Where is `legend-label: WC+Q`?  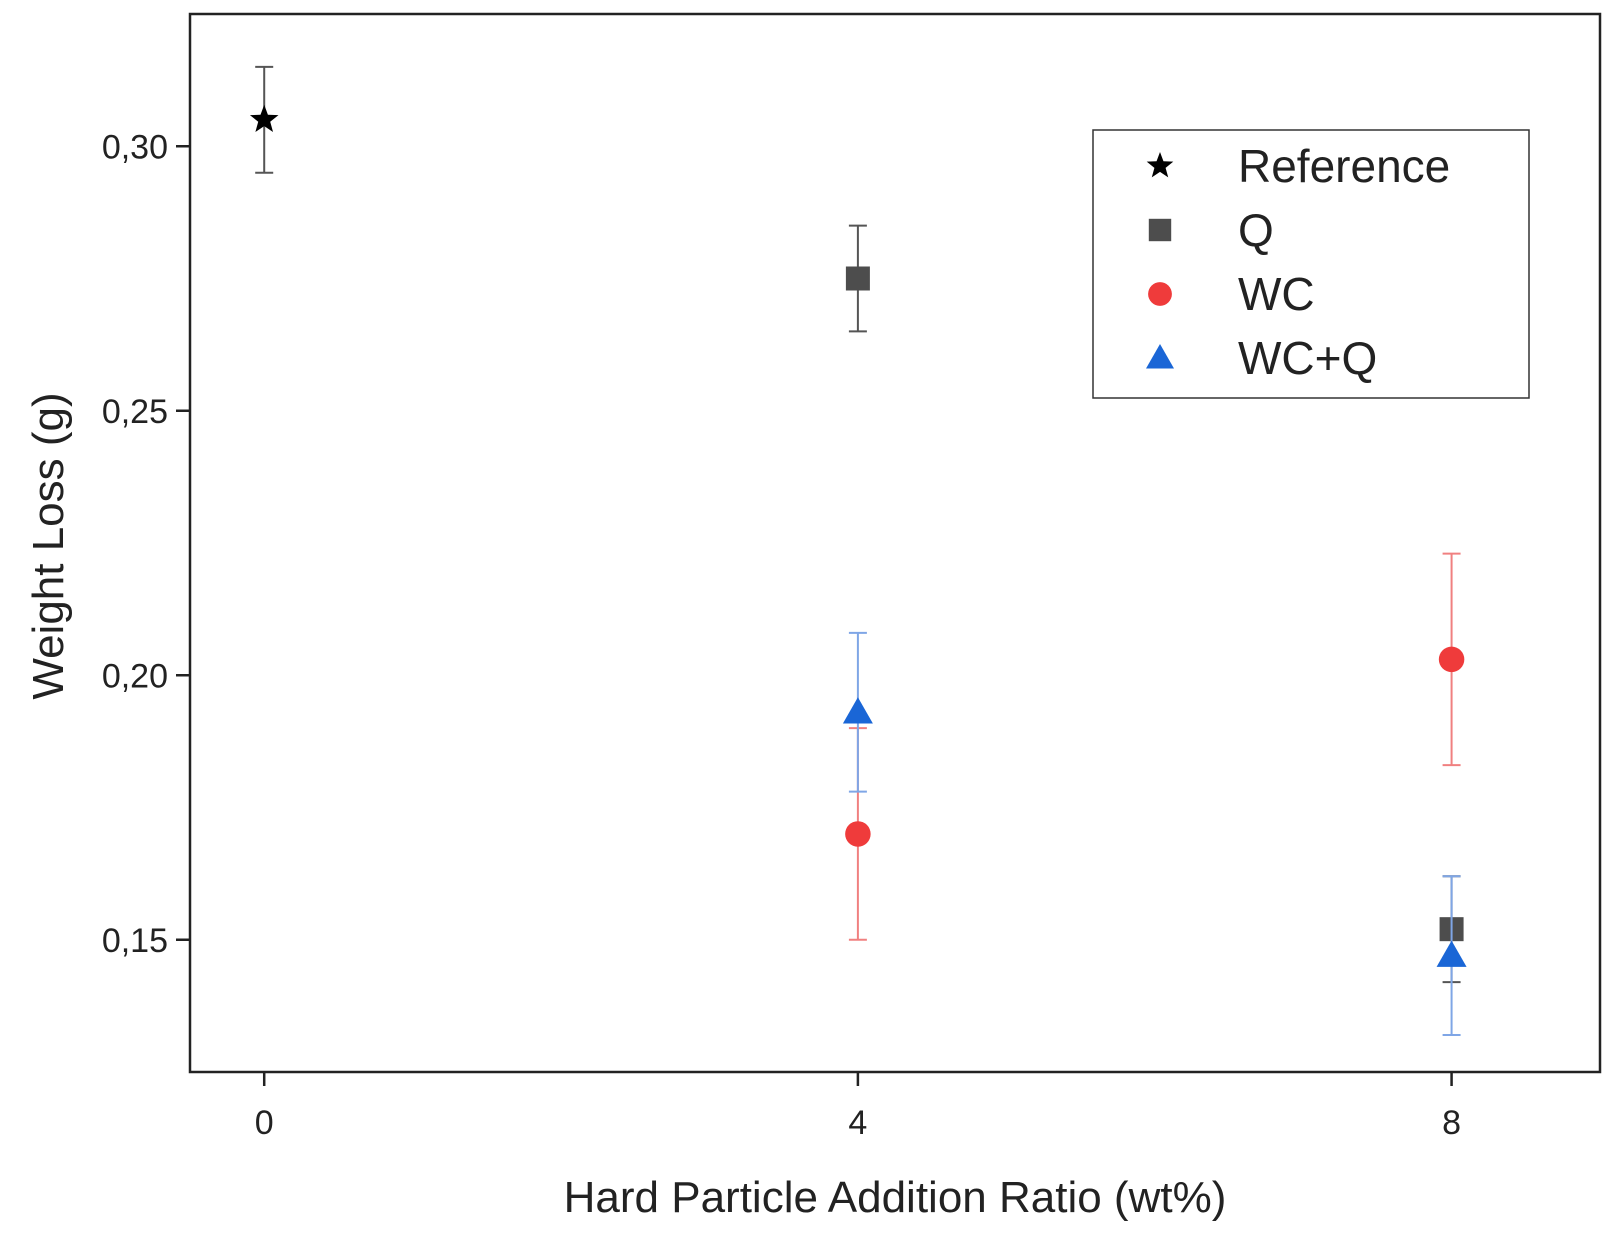 legend-label: WC+Q is located at coordinates (1307, 358).